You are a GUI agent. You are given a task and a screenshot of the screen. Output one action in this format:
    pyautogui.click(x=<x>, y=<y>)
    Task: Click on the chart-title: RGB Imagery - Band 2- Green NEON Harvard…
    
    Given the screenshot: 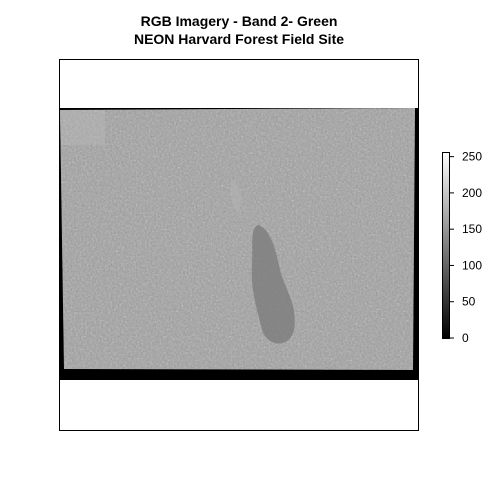 What is the action you would take?
    pyautogui.click(x=239, y=30)
    